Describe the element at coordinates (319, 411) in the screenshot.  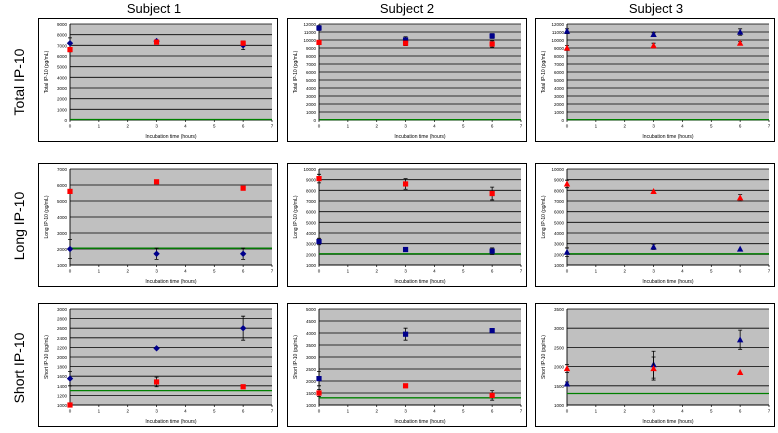
I see `x-tick-label: 0` at that location.